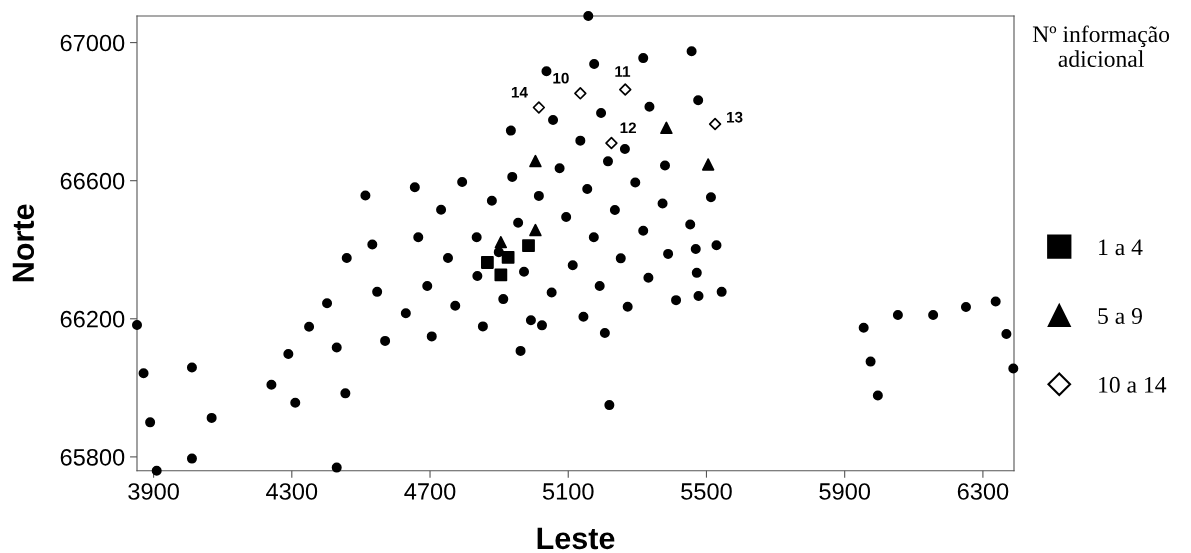 This screenshot has width=1191, height=553. I want to click on y-tick-label: 66200, so click(92, 319).